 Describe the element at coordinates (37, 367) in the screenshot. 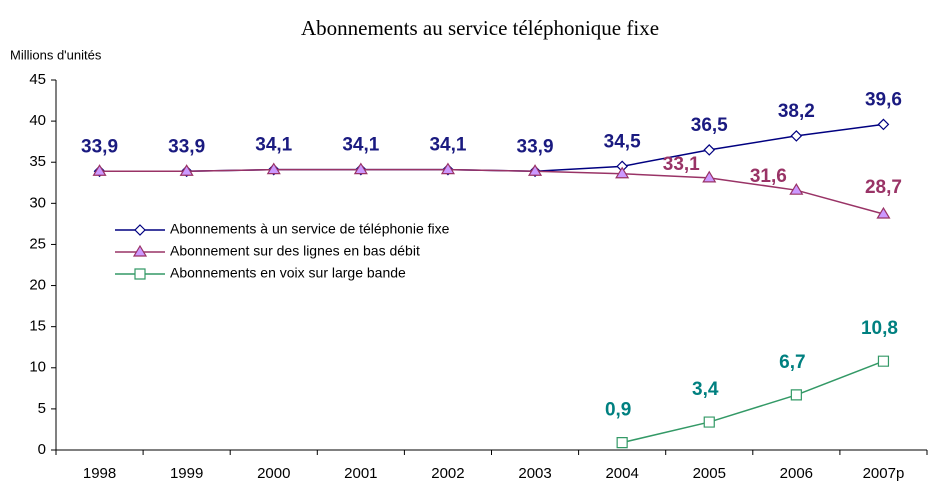

I see `y-tick-label: 10` at that location.